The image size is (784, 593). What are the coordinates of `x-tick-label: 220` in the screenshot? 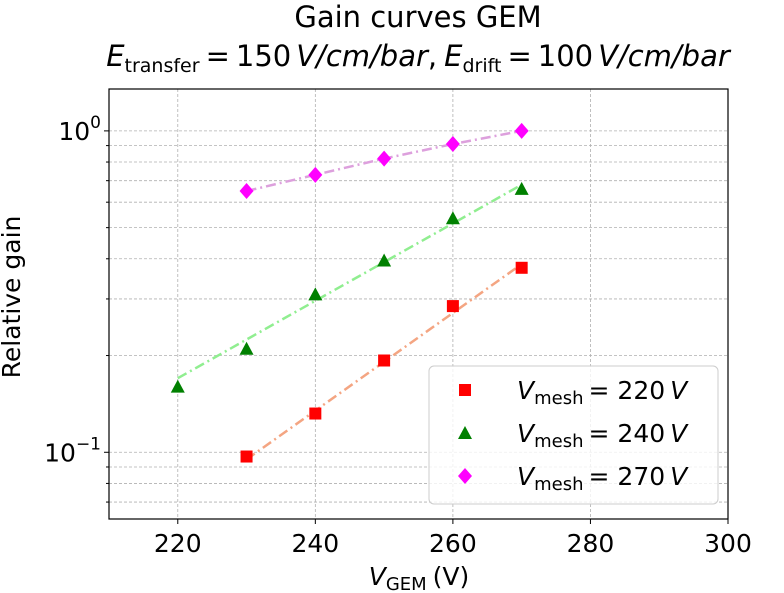 It's located at (178, 543).